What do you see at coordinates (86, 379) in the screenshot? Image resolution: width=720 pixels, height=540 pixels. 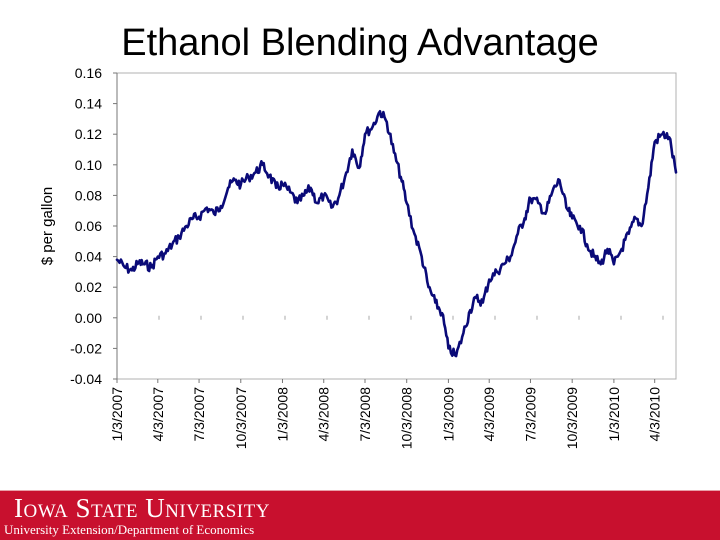 I see `y-tick-label: -0.04` at bounding box center [86, 379].